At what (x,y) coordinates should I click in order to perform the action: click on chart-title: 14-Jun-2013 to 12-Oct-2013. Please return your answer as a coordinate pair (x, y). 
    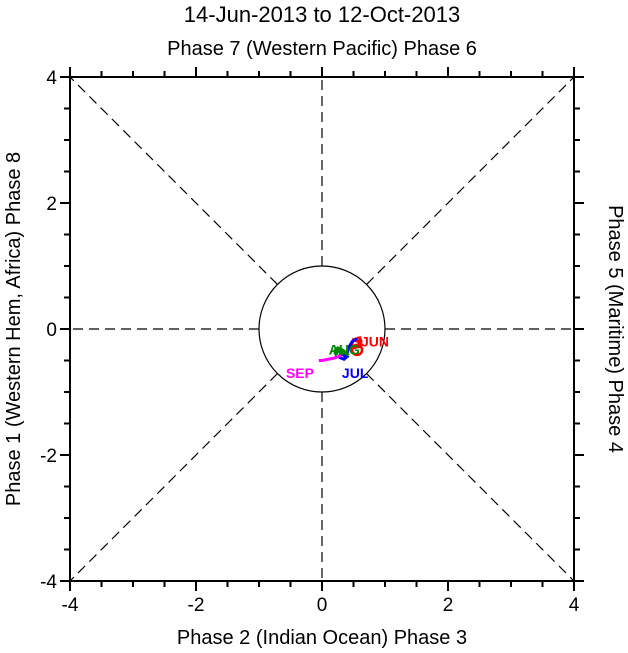
    Looking at the image, I should click on (322, 14).